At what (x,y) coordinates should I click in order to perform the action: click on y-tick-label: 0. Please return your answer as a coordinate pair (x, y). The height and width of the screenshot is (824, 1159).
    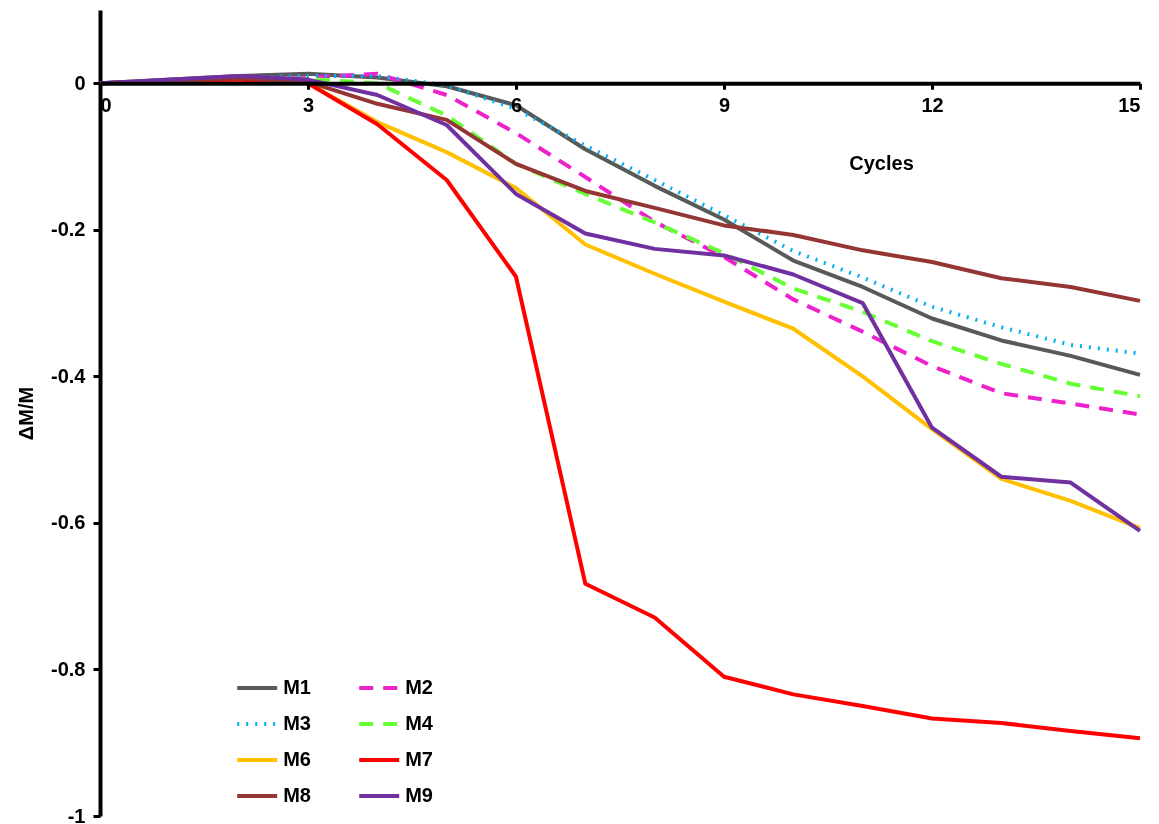
    Looking at the image, I should click on (80, 82).